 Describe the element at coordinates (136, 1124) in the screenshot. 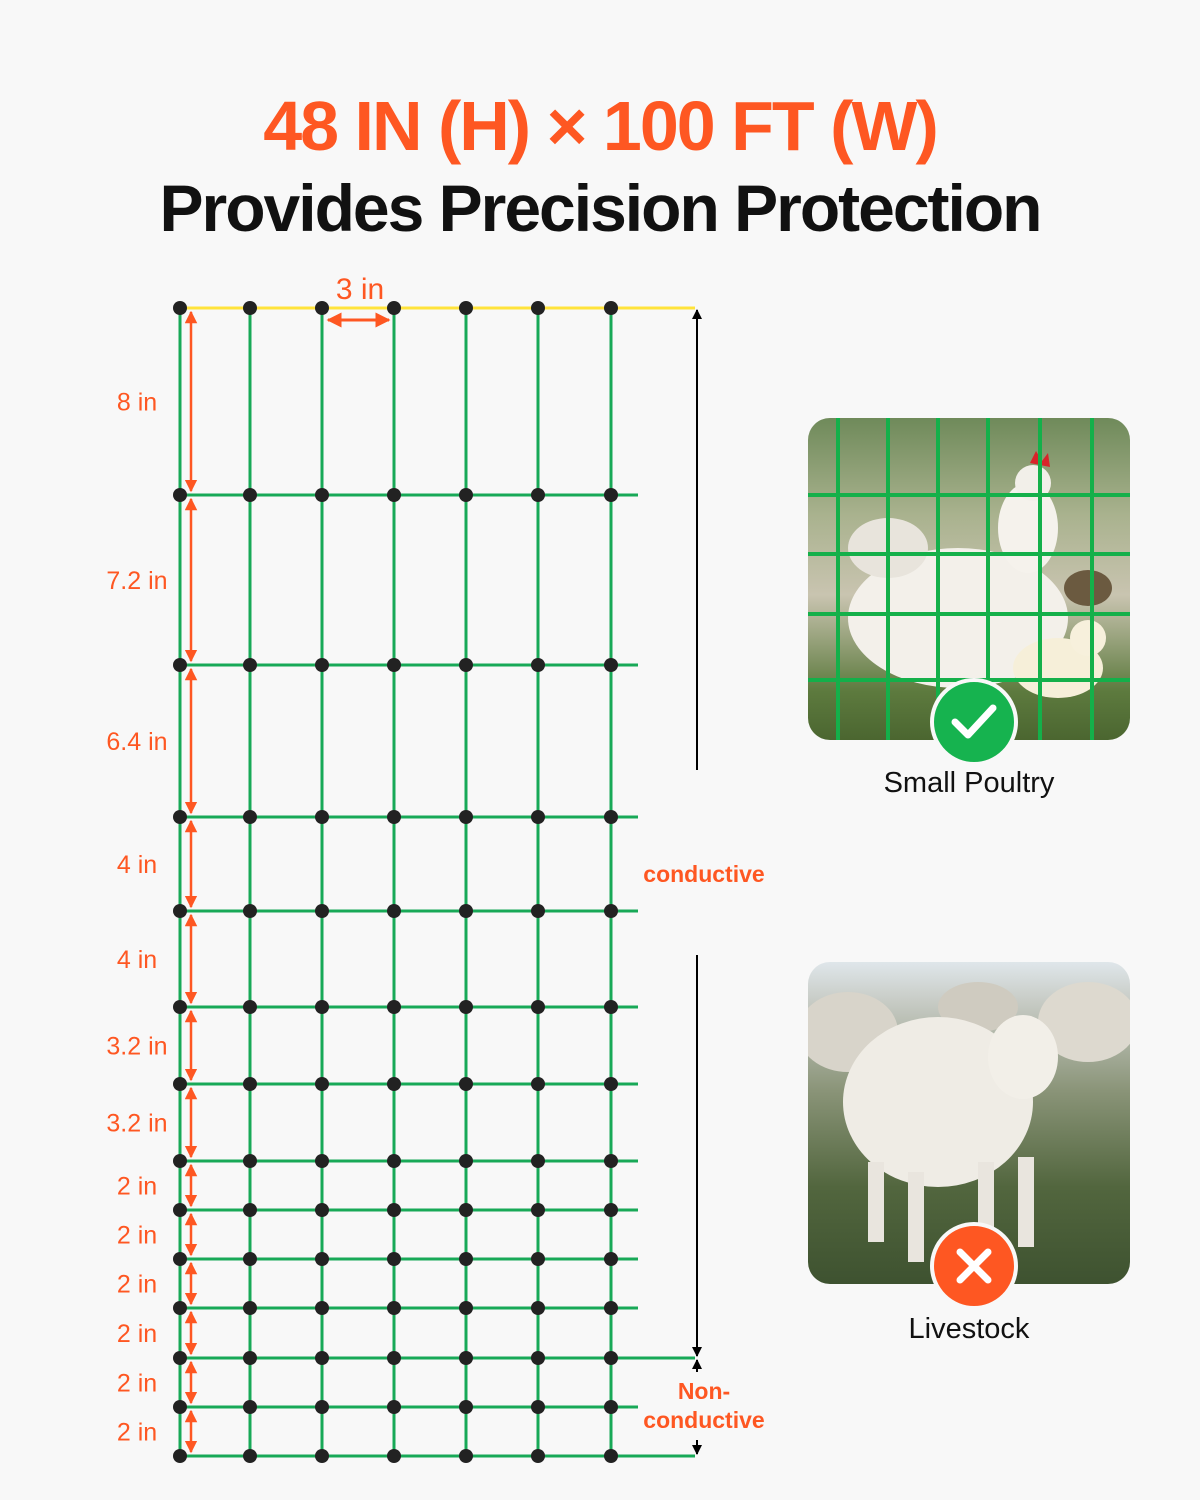

I see `row-spacing-label: 3.2 in` at that location.